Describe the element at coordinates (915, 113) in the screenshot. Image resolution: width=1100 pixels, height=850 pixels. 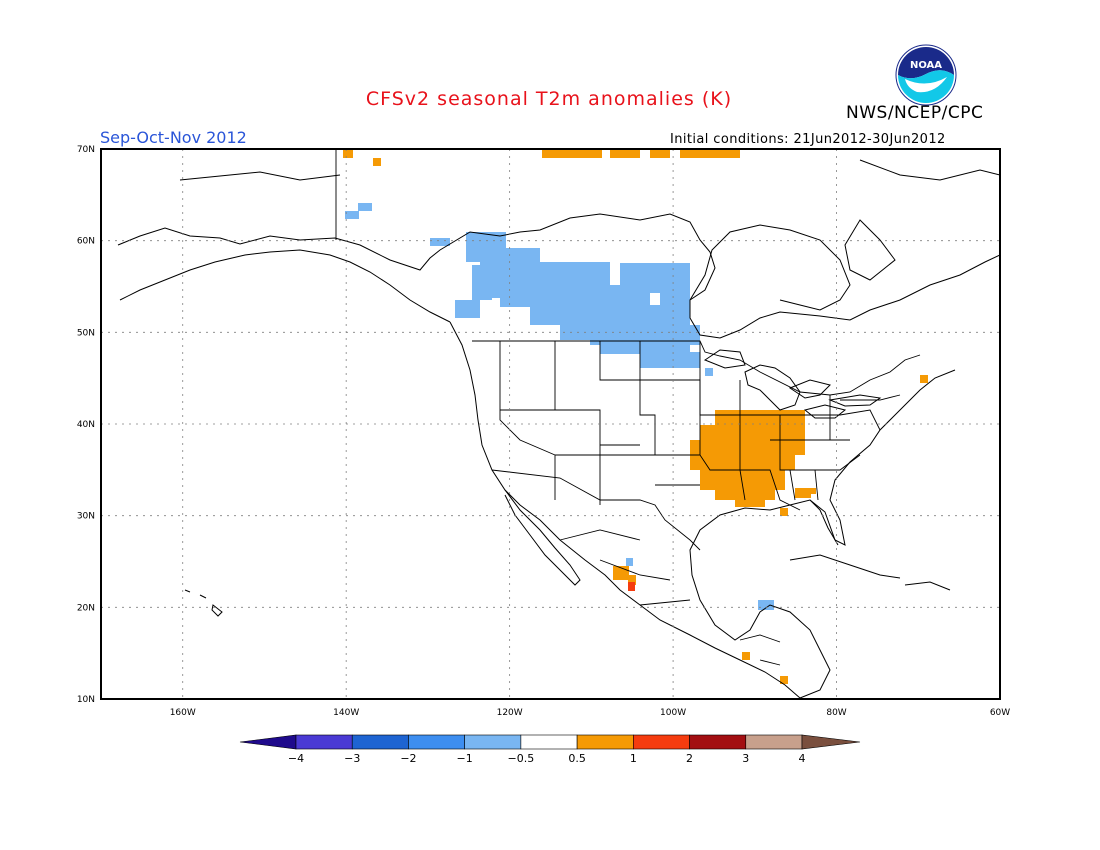
I see `agency-label: NWS/NCEP/CPC` at that location.